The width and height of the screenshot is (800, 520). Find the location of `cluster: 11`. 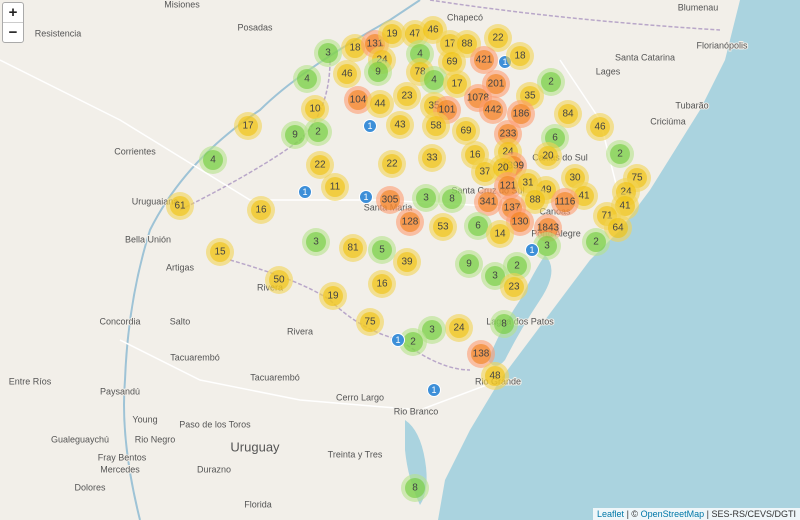

cluster: 11 is located at coordinates (335, 187).